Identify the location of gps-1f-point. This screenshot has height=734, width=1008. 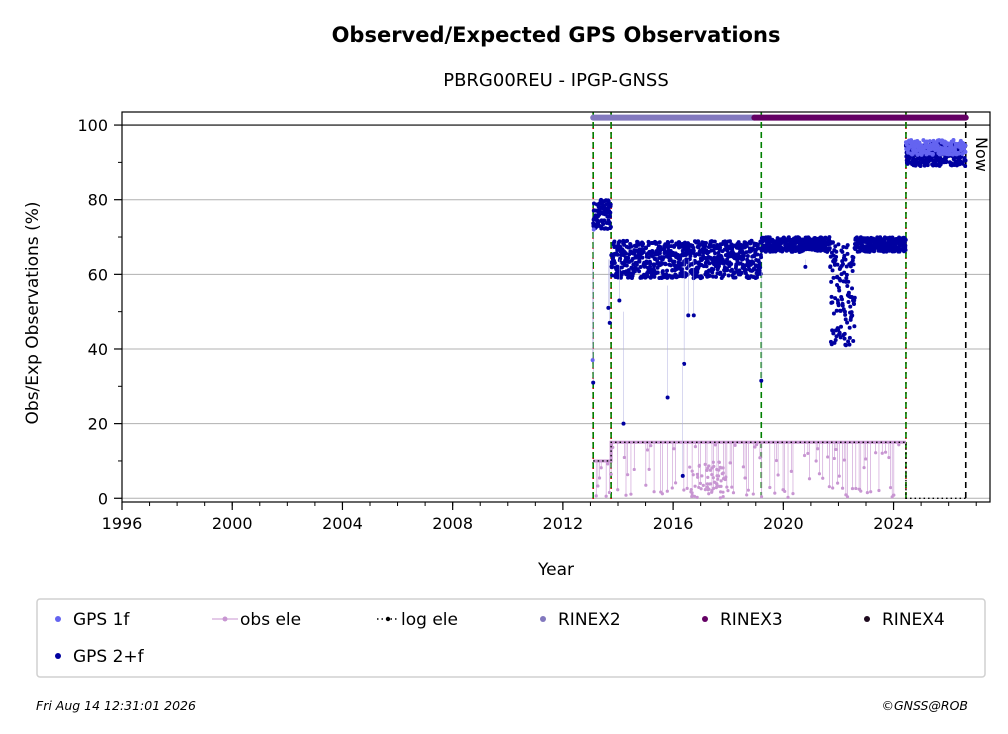
(593, 229).